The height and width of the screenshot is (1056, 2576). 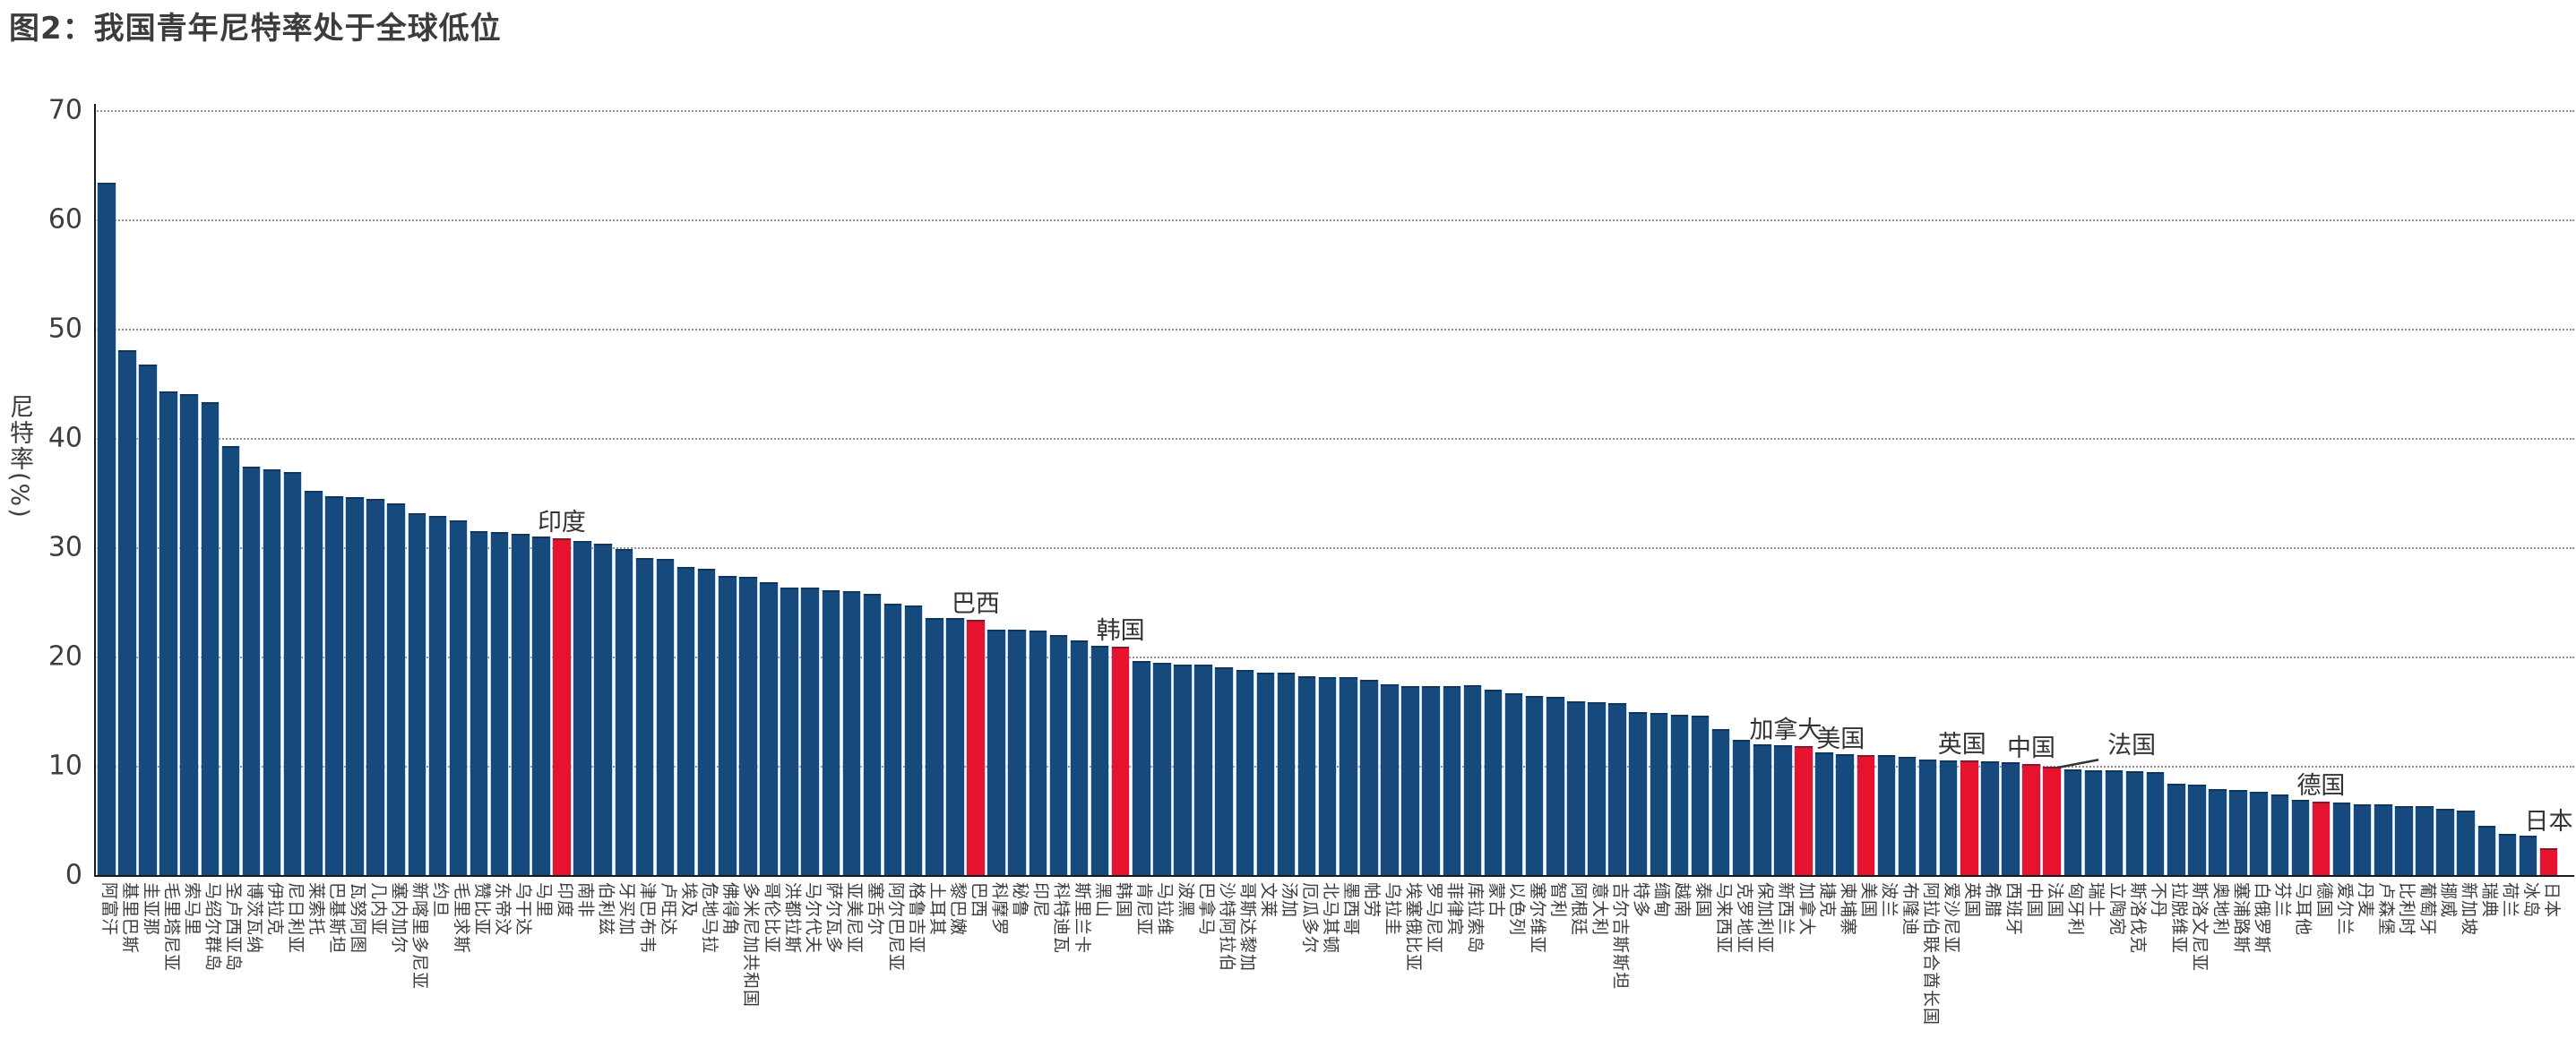 What do you see at coordinates (810, 732) in the screenshot?
I see `bar-马尔代夫` at bounding box center [810, 732].